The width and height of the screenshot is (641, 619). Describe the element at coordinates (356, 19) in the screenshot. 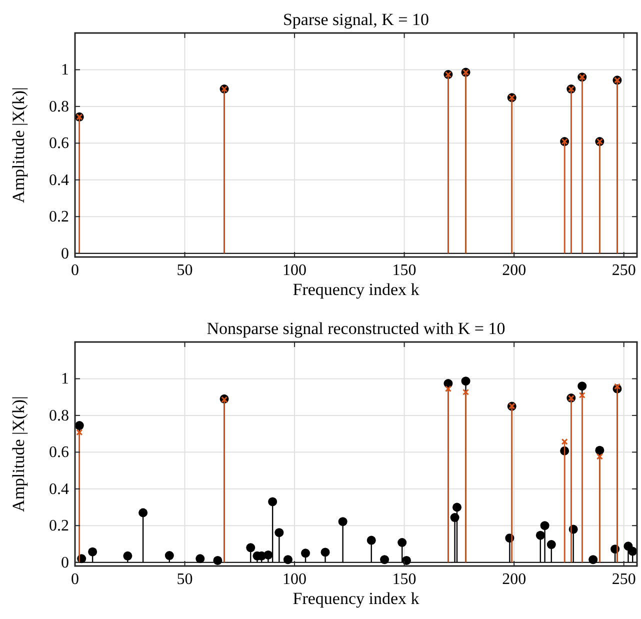

I see `chart-title: Sparse signal, K = 10` at that location.